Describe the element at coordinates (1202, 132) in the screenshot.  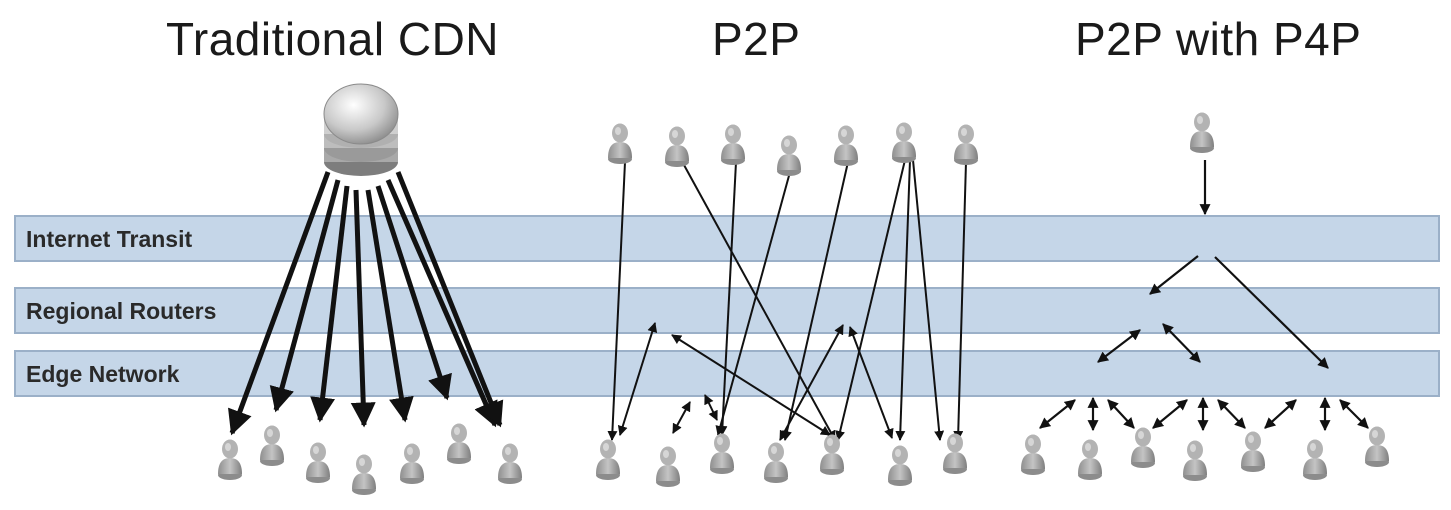
I see `p4p-source-icon` at that location.